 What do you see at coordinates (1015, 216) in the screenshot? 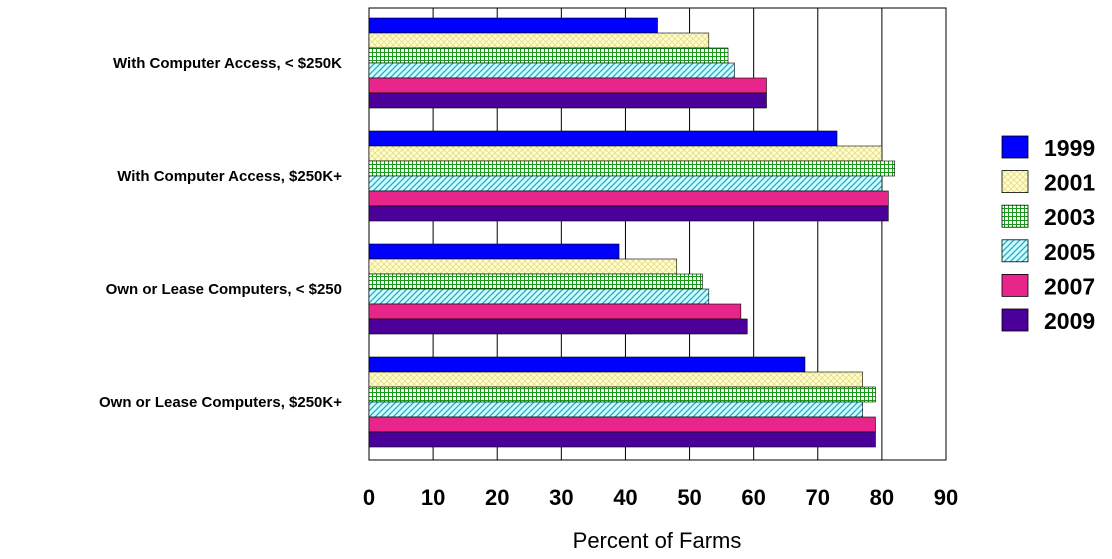
I see `legend-swatch-2003` at bounding box center [1015, 216].